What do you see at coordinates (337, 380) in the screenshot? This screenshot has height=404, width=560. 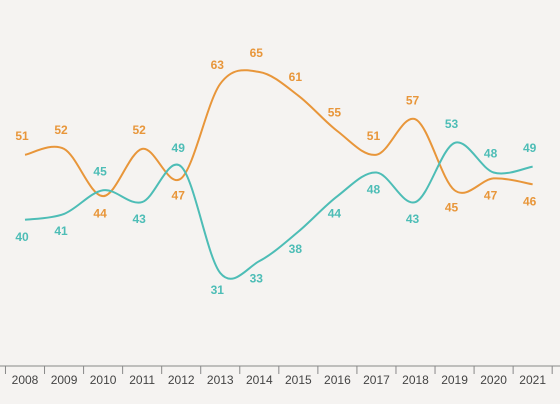 I see `x-tick-label: 2016` at bounding box center [337, 380].